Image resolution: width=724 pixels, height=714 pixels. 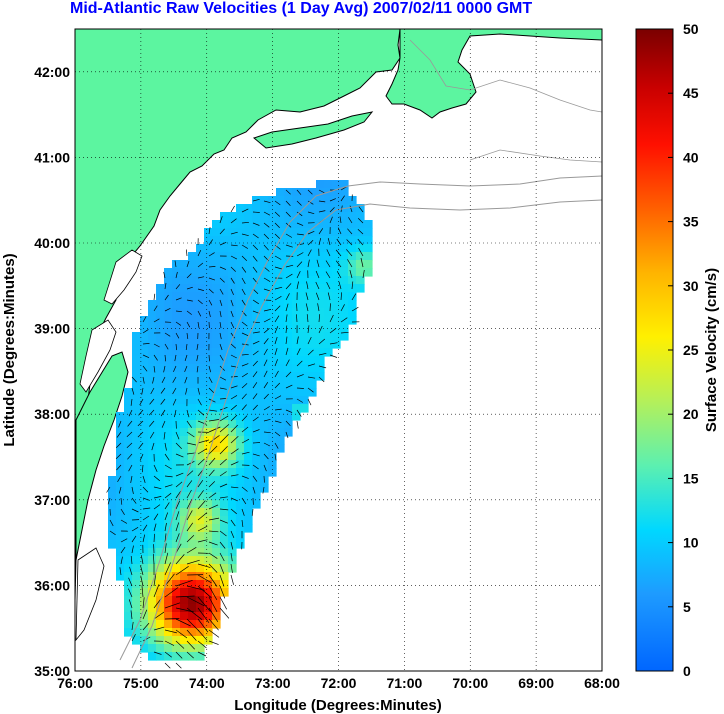 I want to click on colorbar-tick-label: 15, so click(x=691, y=478).